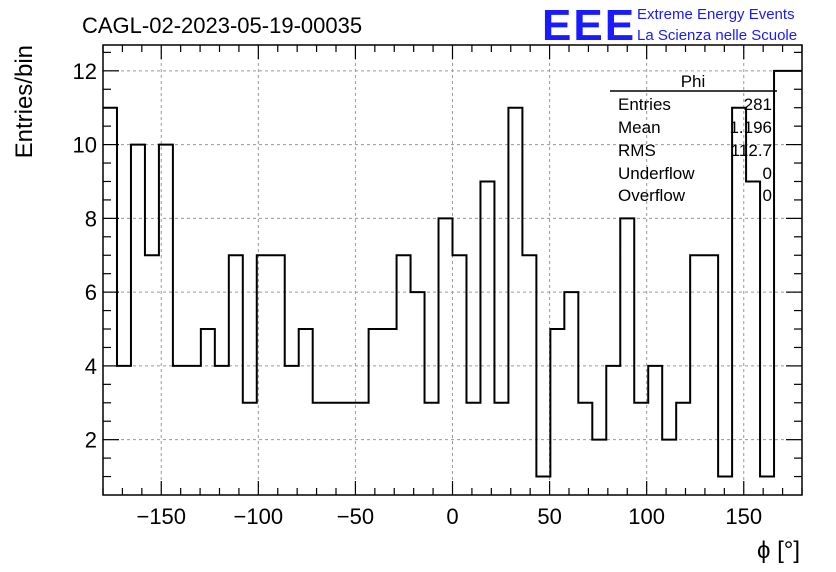  I want to click on y-tick-label: 12, so click(85, 71).